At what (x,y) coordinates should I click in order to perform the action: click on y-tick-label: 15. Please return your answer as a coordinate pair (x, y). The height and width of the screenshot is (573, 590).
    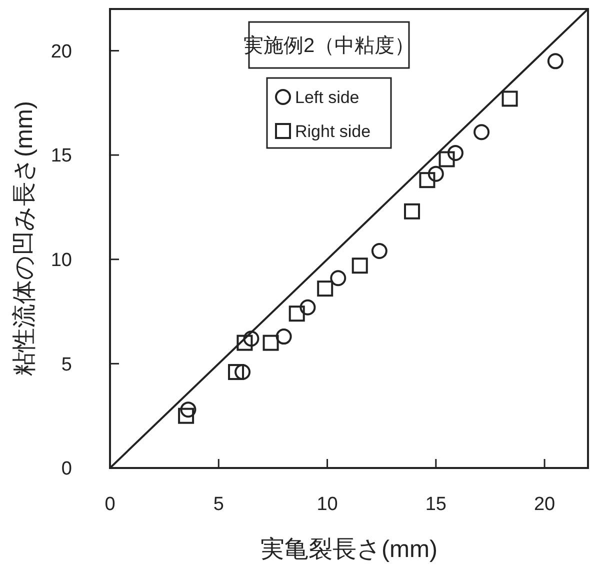
    Looking at the image, I should click on (61, 156).